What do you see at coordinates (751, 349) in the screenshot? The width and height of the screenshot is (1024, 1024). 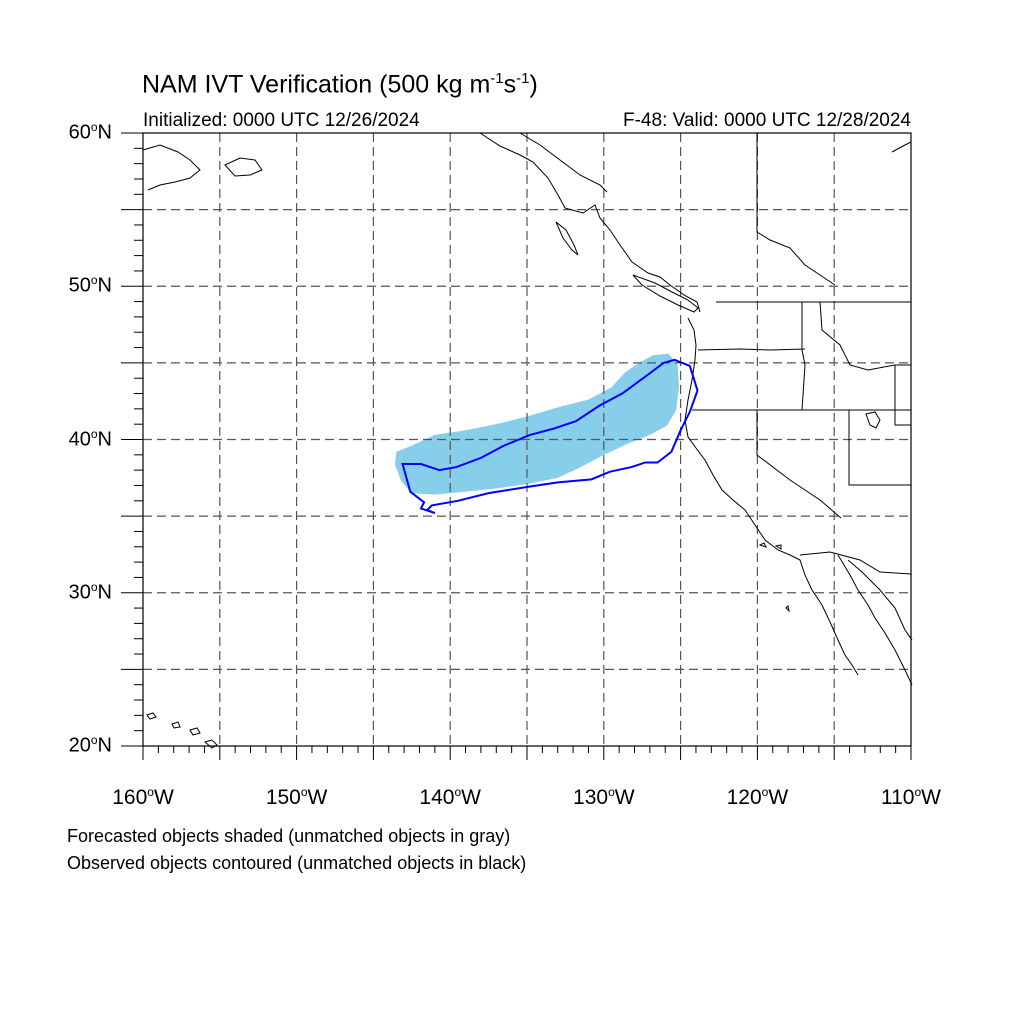 I see `border-oregon-washington` at bounding box center [751, 349].